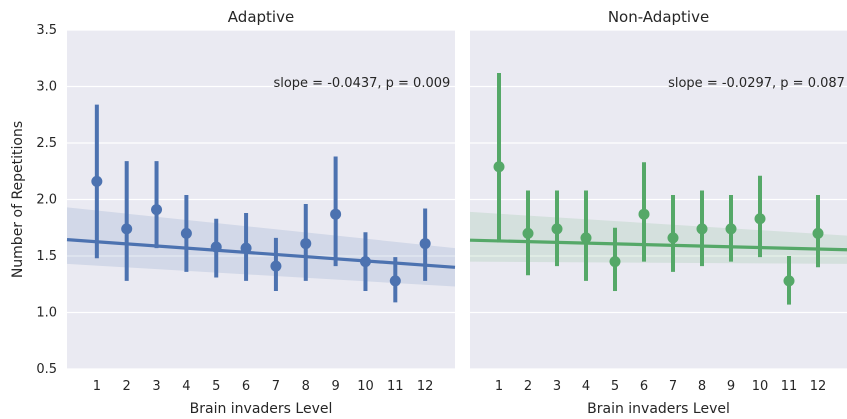 The height and width of the screenshot is (419, 847). I want to click on y-tick-label: 1.5, so click(46, 256).